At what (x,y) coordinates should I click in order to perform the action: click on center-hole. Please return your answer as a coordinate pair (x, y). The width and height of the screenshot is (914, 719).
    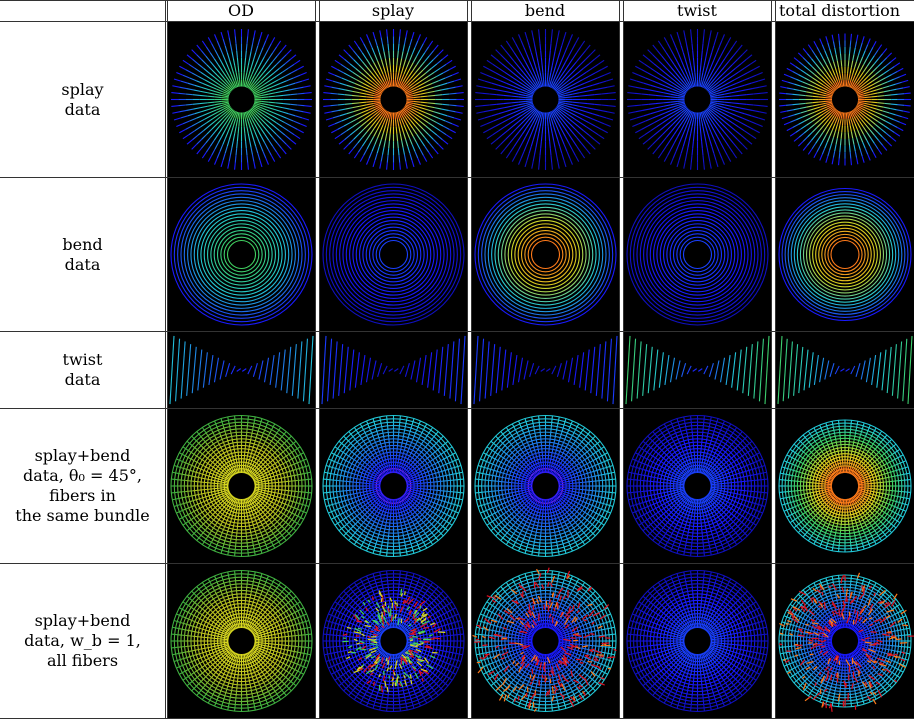
    Looking at the image, I should click on (697, 254).